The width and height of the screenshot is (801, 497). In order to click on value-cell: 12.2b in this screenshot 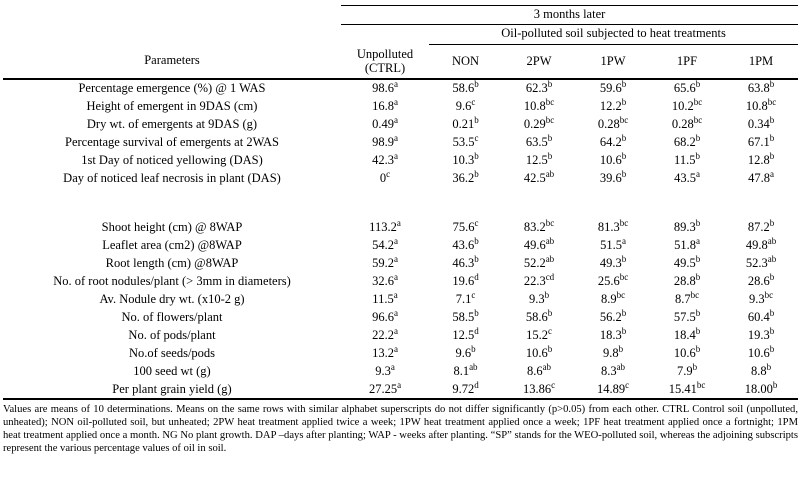, I will do `click(613, 105)`.